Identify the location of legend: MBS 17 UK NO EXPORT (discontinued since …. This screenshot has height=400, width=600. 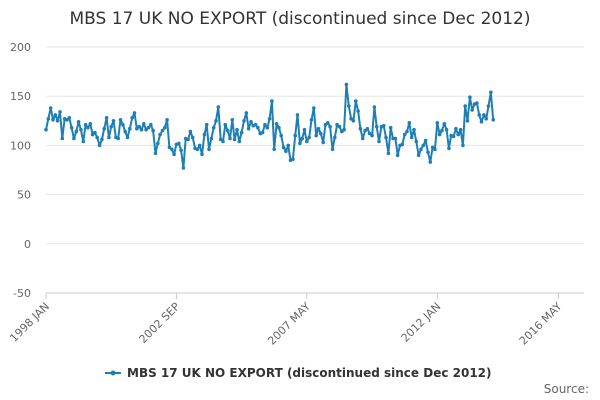
(298, 373).